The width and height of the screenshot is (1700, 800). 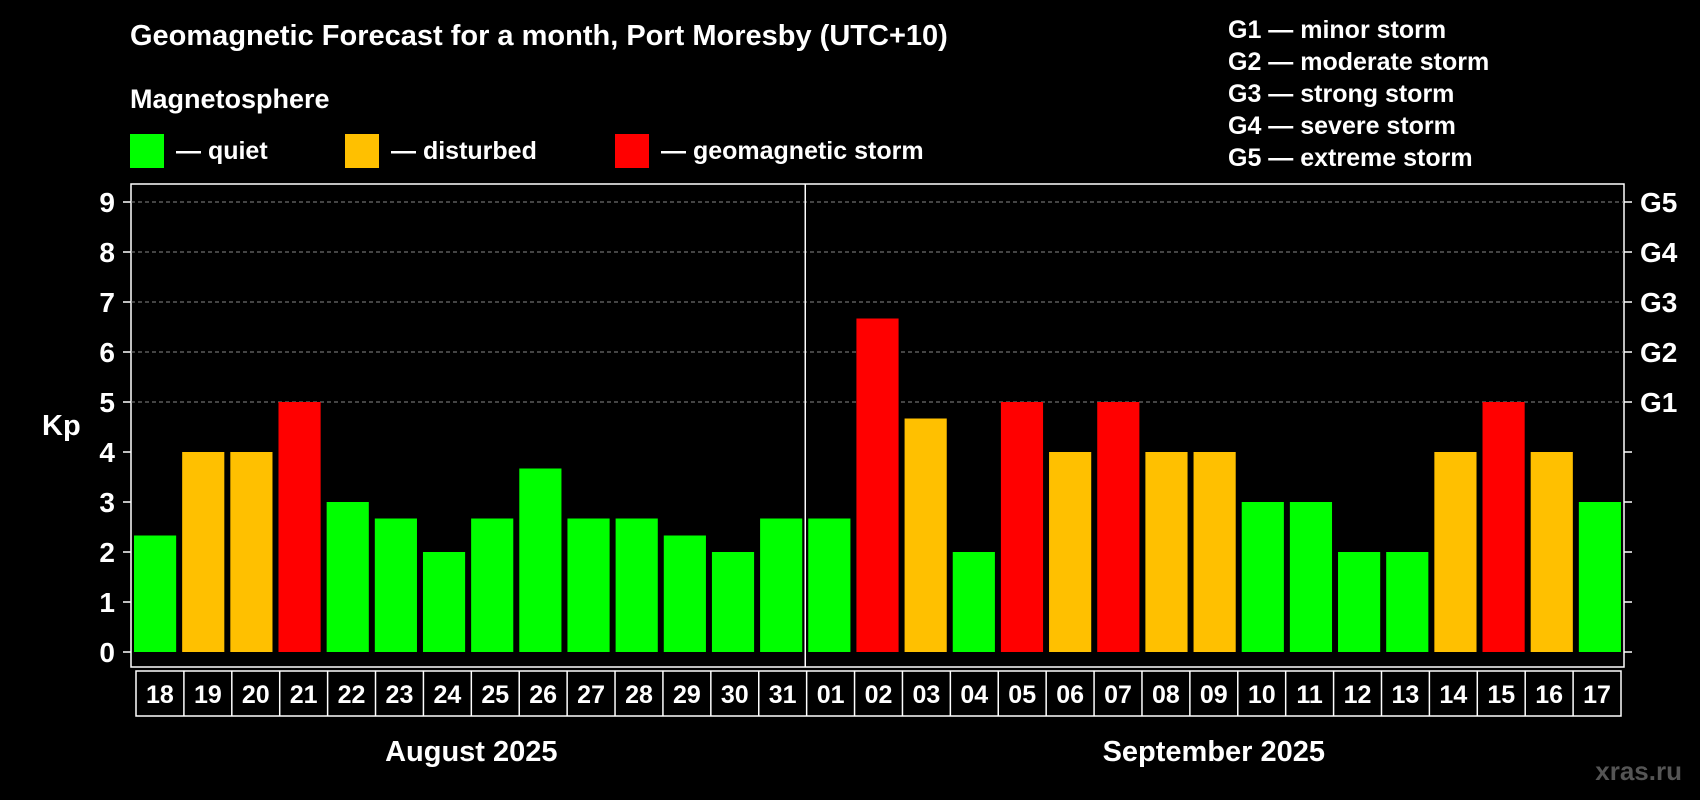 What do you see at coordinates (831, 695) in the screenshot?
I see `date-tick-label: 01` at bounding box center [831, 695].